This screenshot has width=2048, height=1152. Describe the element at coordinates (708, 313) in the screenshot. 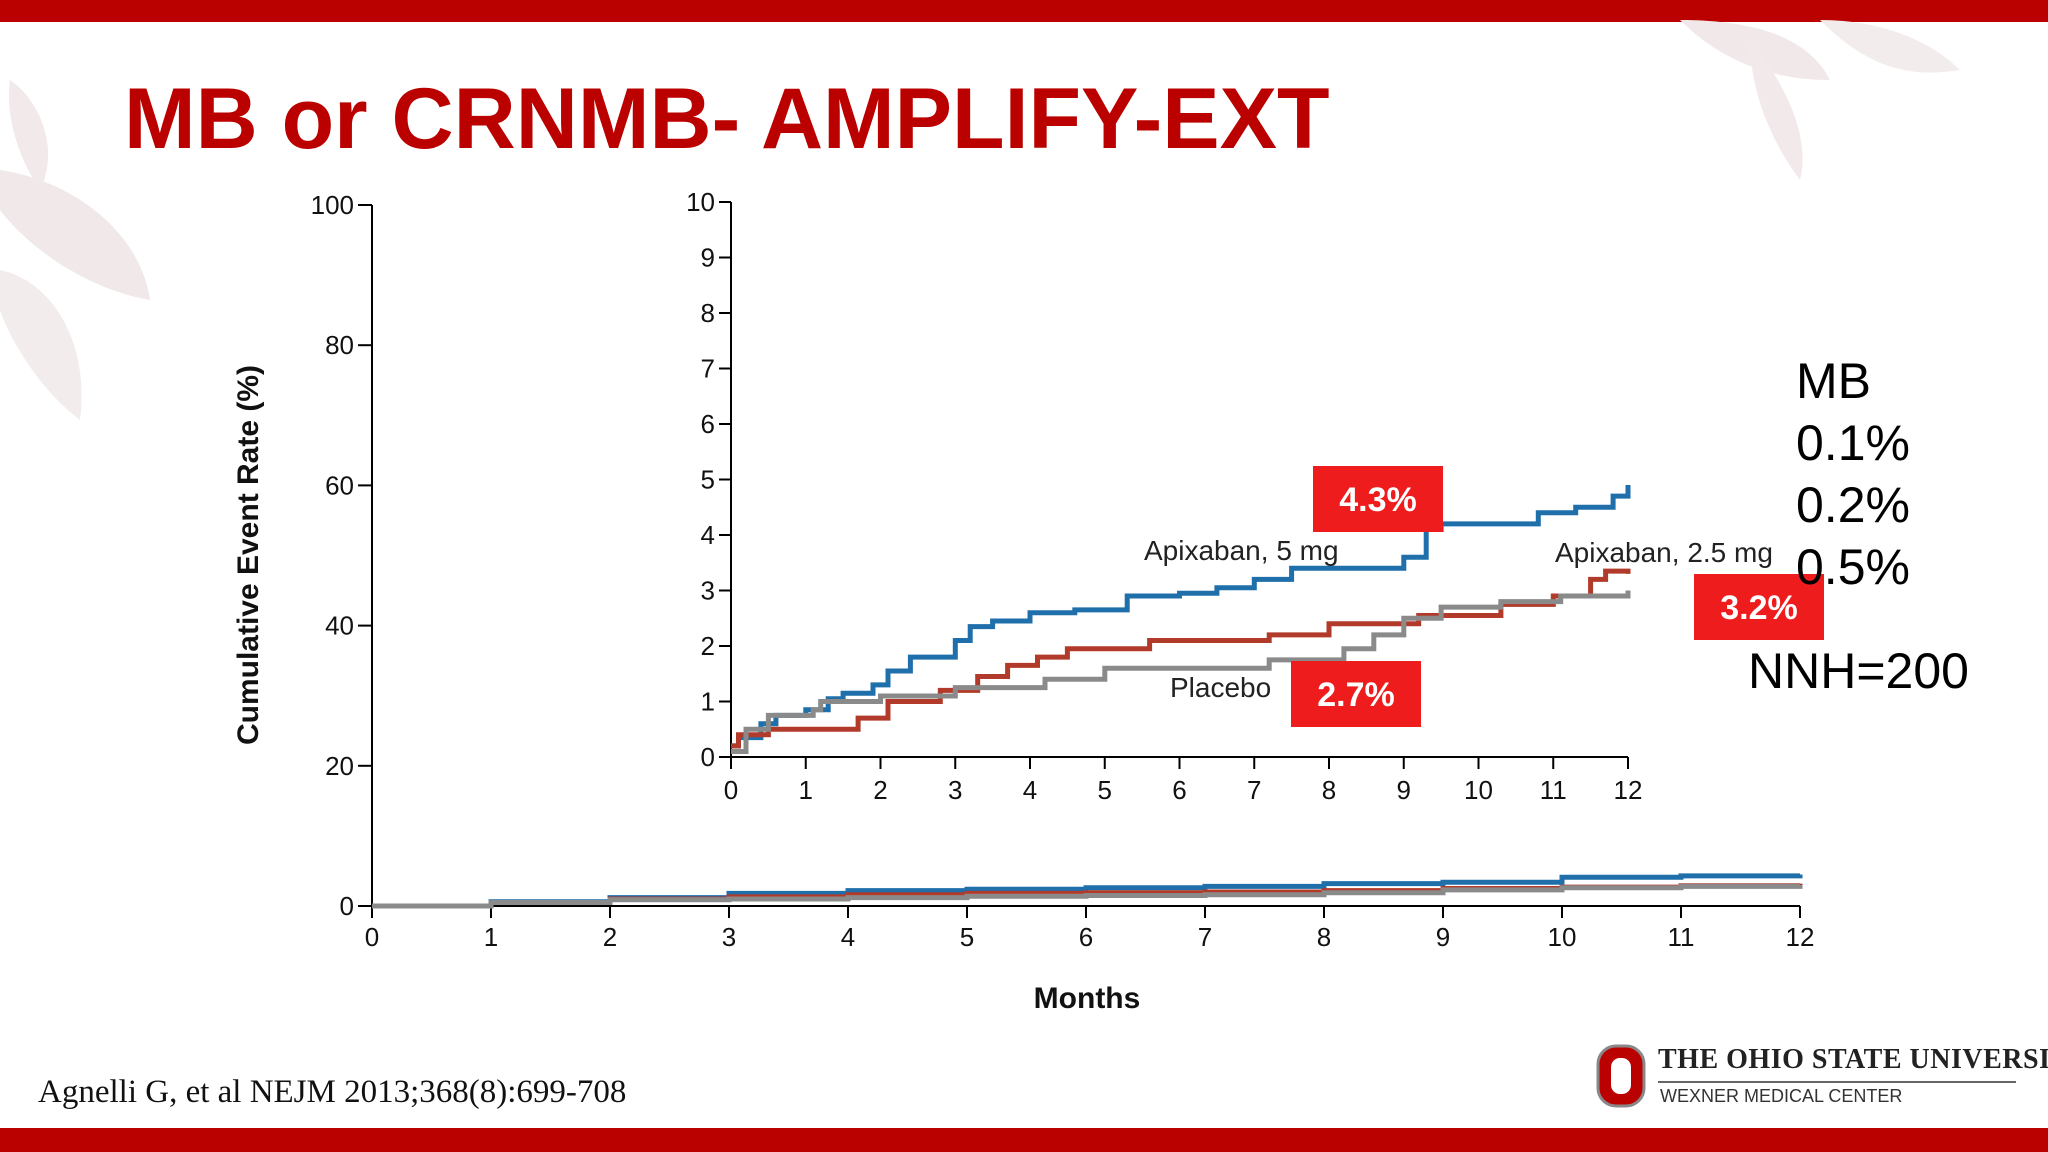

I see `inset-y-tick-label: 8` at that location.